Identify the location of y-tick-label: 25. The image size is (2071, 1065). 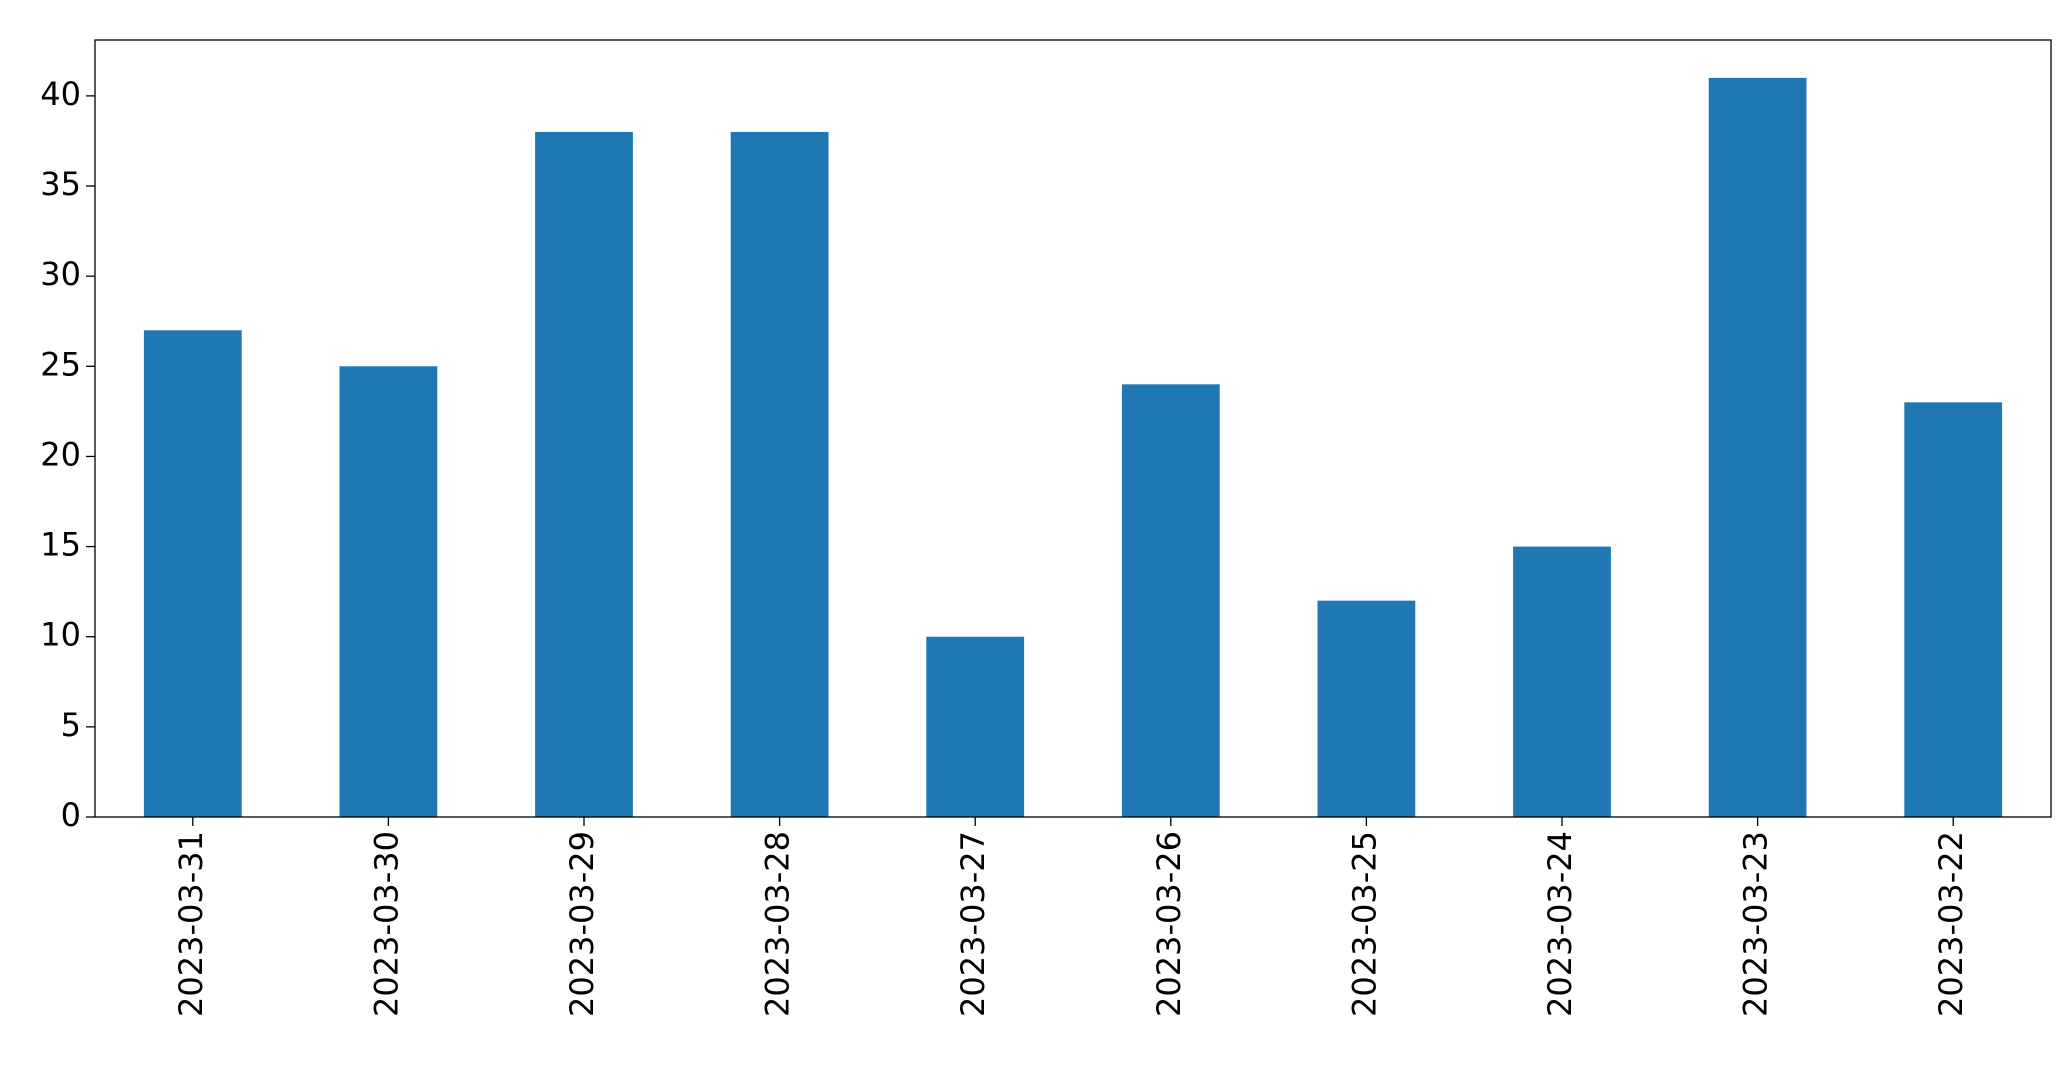
(60, 364).